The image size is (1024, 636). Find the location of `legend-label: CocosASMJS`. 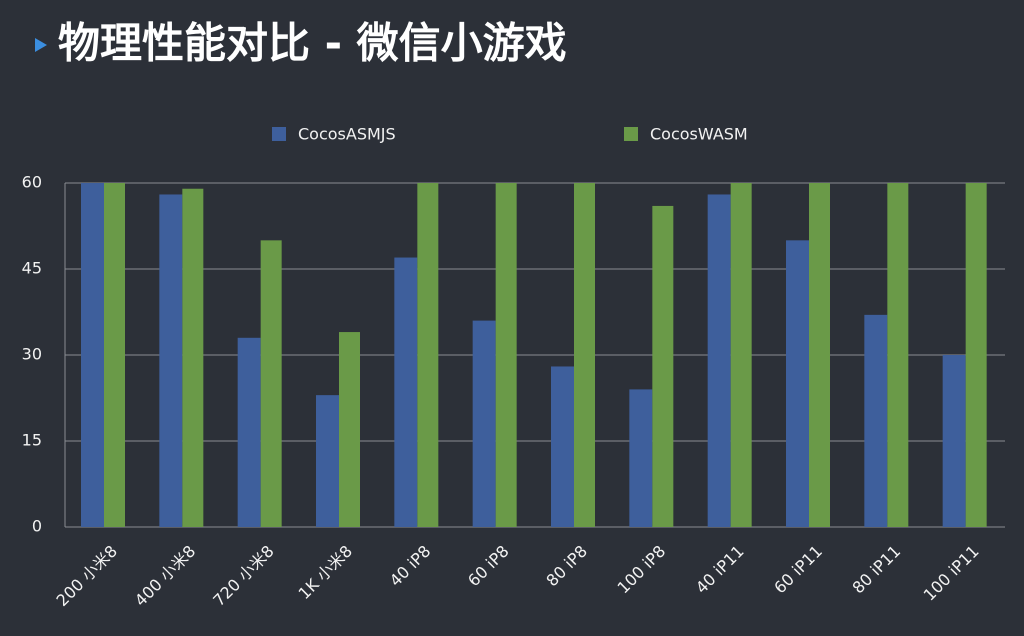

legend-label: CocosASMJS is located at coordinates (347, 134).